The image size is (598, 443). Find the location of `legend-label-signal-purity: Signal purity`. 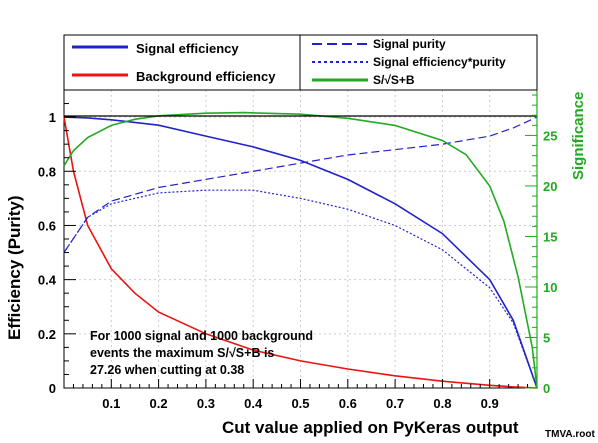

legend-label-signal-purity: Signal purity is located at coordinates (409, 44).